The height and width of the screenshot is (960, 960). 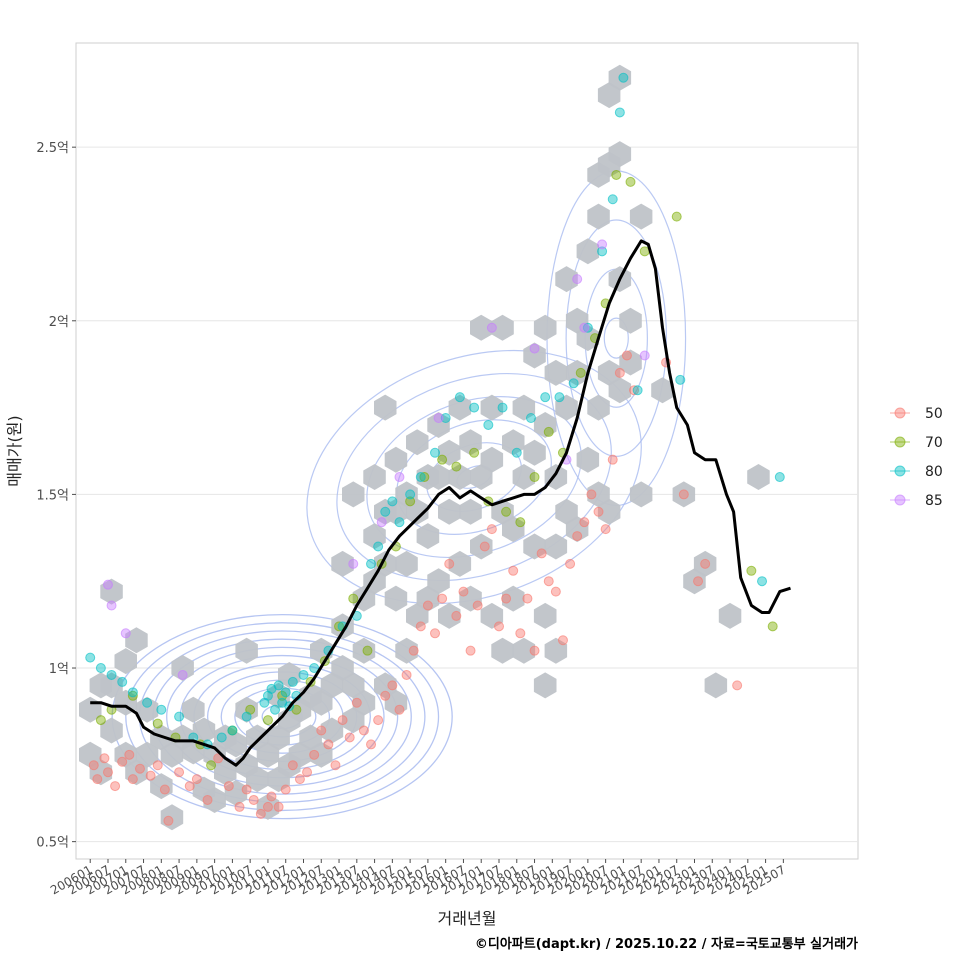 I want to click on legend-label: 50, so click(x=934, y=414).